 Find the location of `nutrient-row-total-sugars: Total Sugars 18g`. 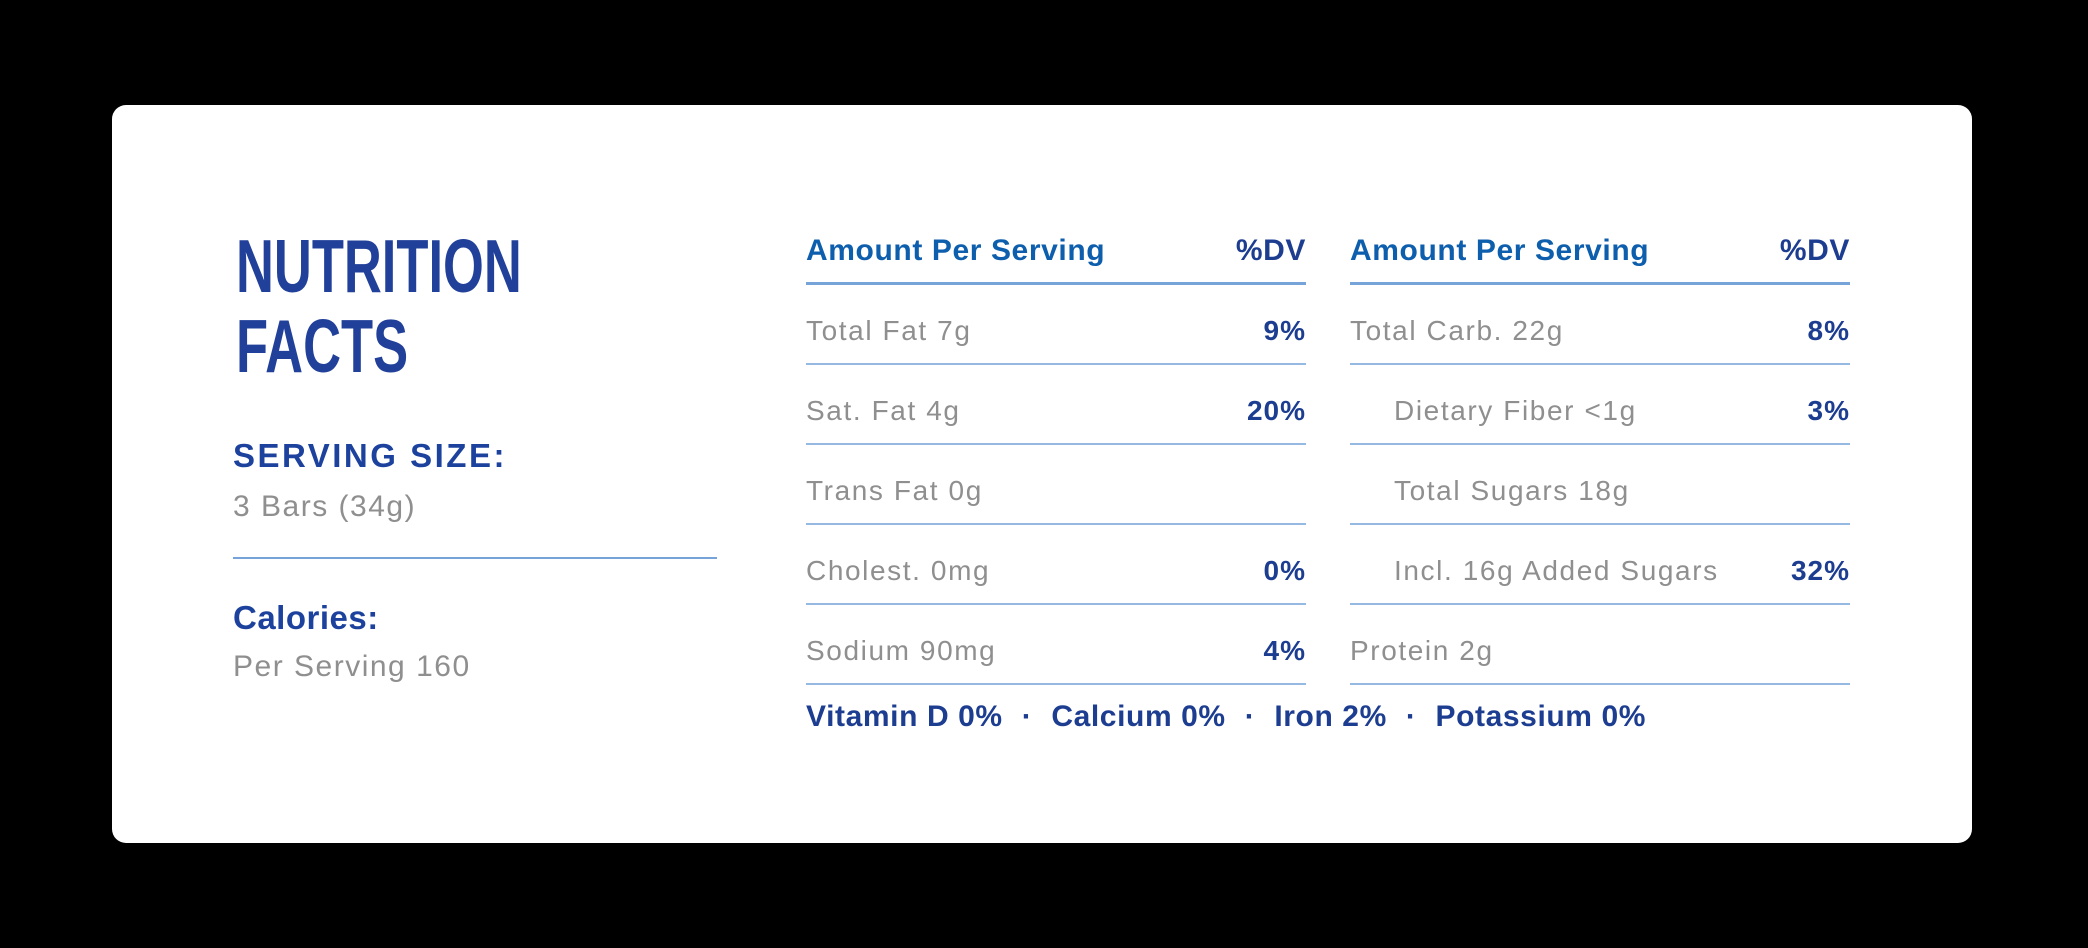

nutrient-row-total-sugars: Total Sugars 18g is located at coordinates (1600, 485).